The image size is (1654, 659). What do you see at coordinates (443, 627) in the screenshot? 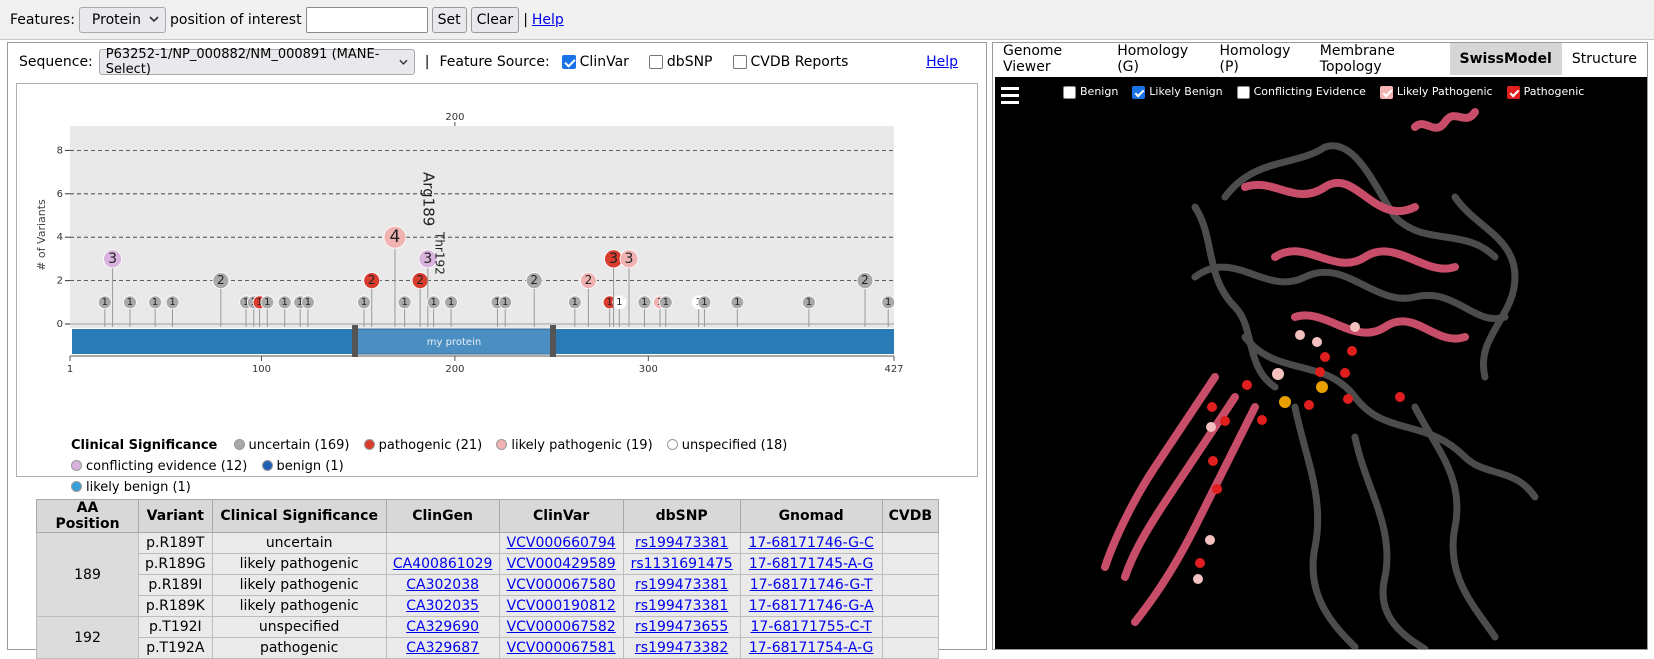
I see `clingen-link: CA329690` at bounding box center [443, 627].